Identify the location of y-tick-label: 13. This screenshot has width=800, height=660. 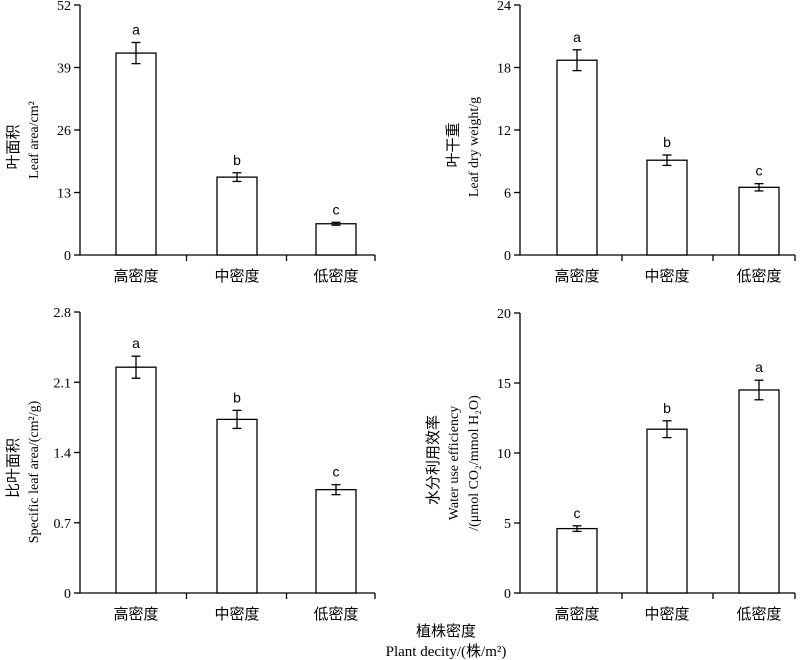
(64, 194).